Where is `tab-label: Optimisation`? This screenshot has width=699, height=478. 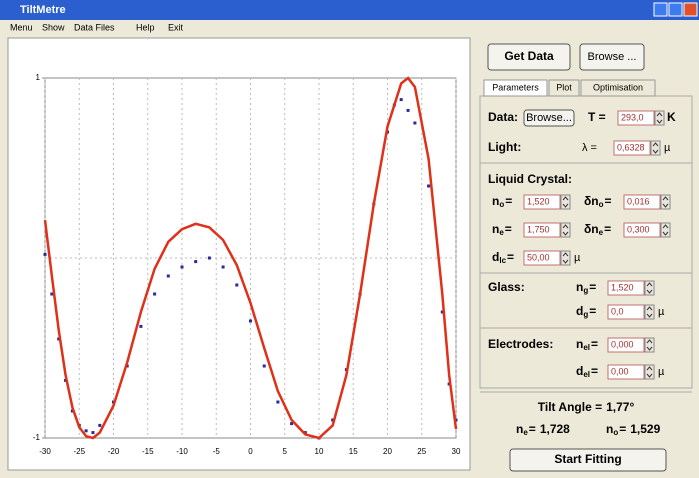 tab-label: Optimisation is located at coordinates (618, 87).